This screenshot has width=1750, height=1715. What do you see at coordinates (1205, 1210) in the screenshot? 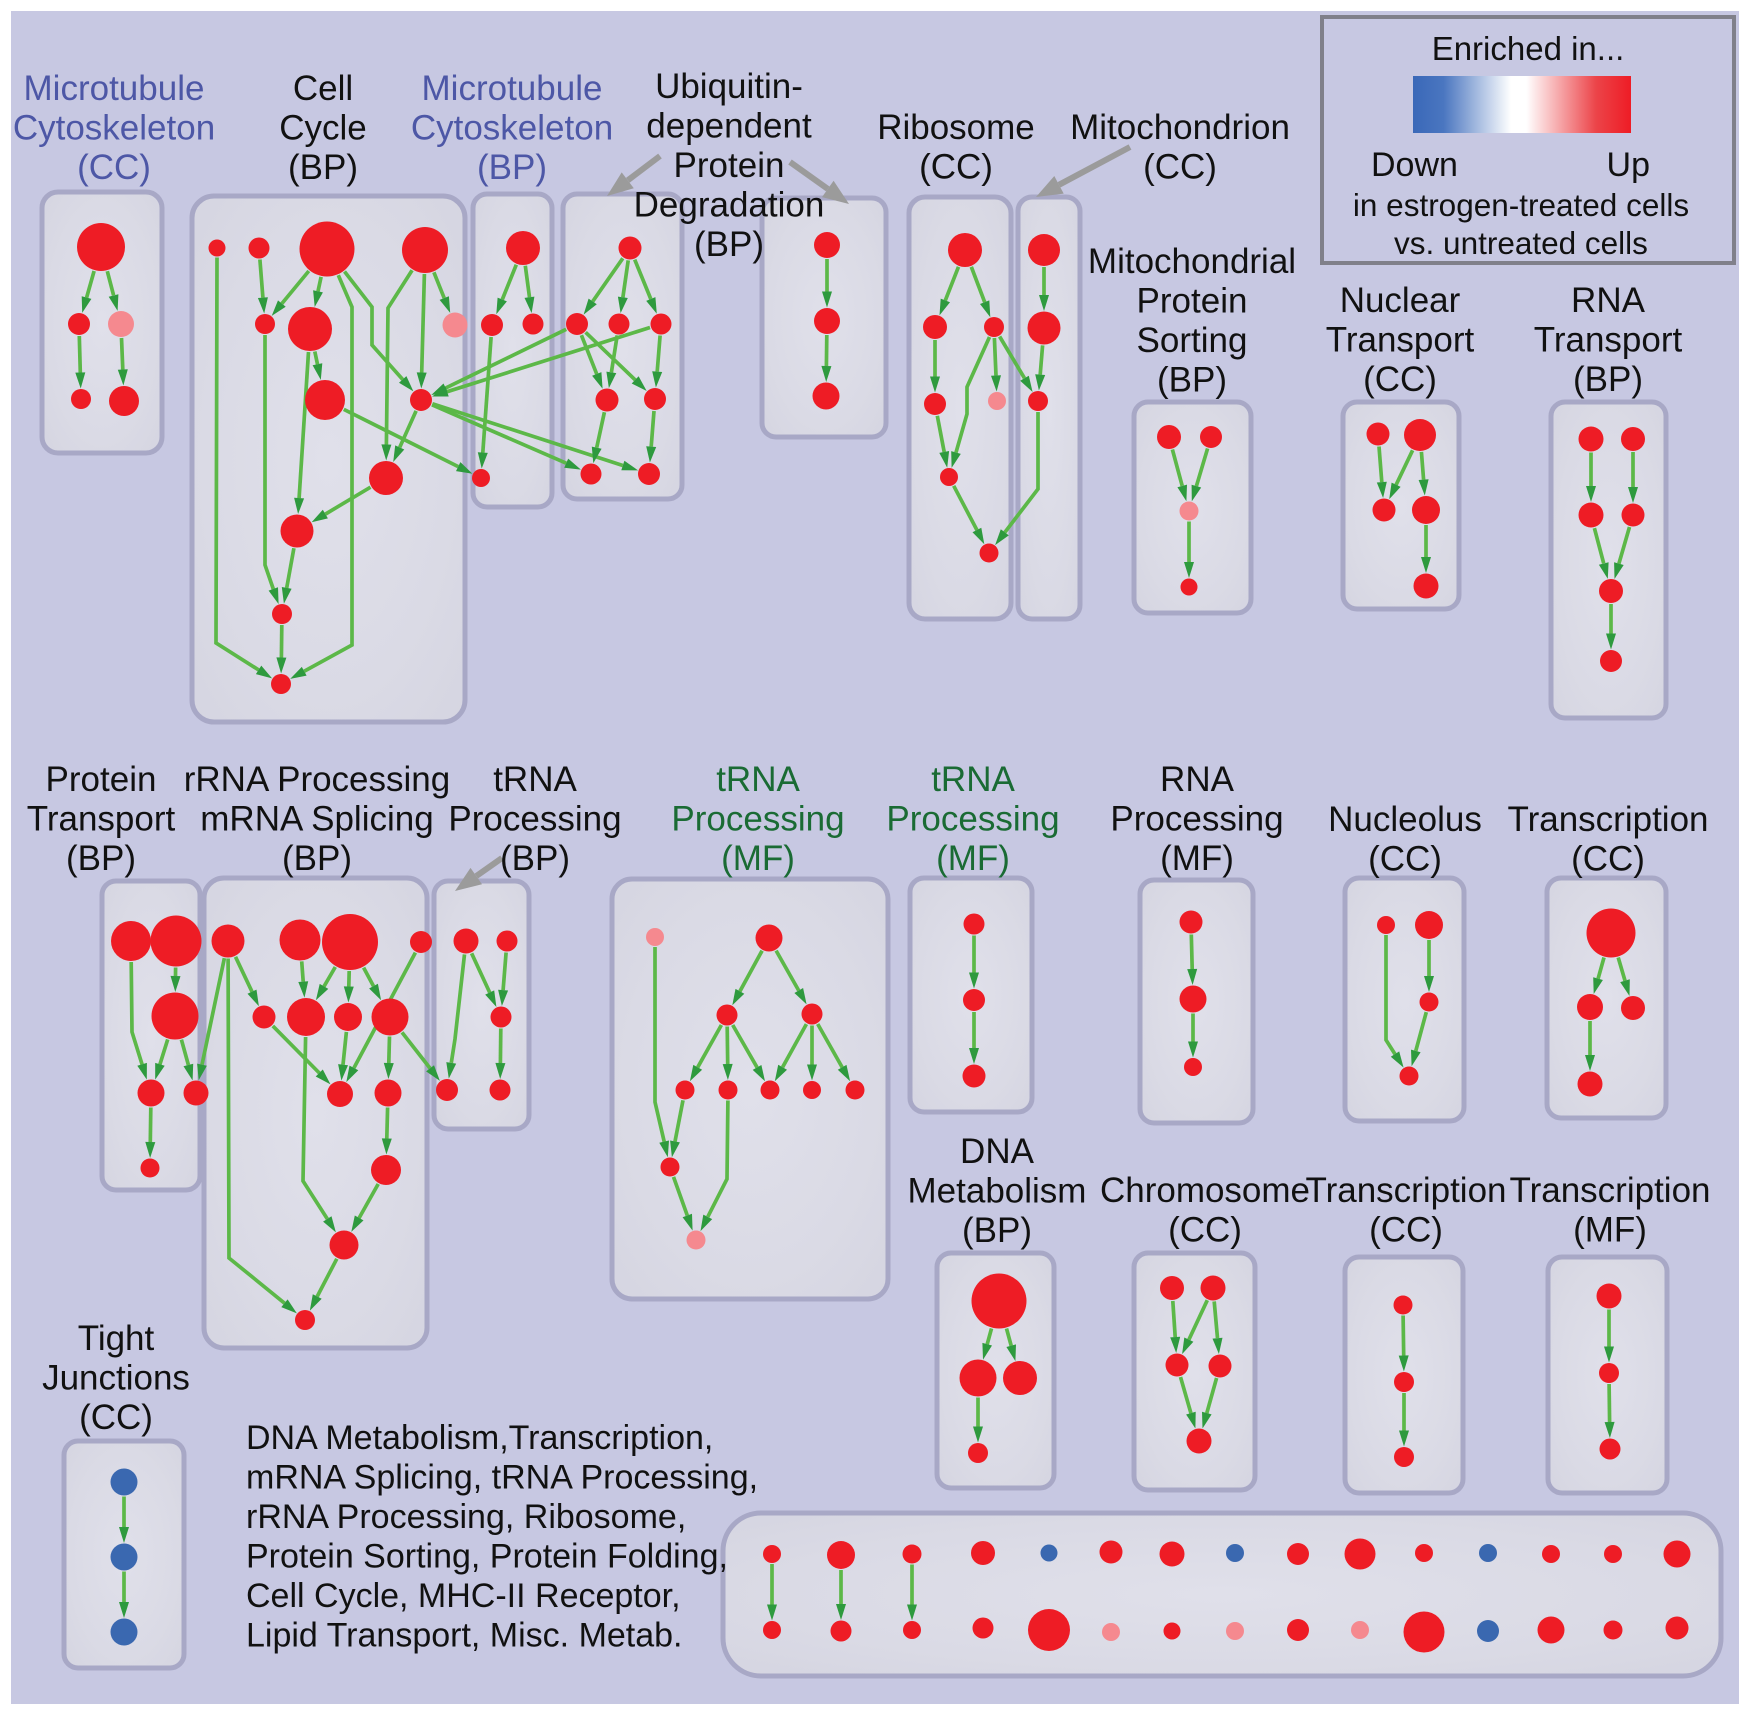
I see `svg-text:Chromosome(CC): Chromosome (CC)` at bounding box center [1205, 1210].